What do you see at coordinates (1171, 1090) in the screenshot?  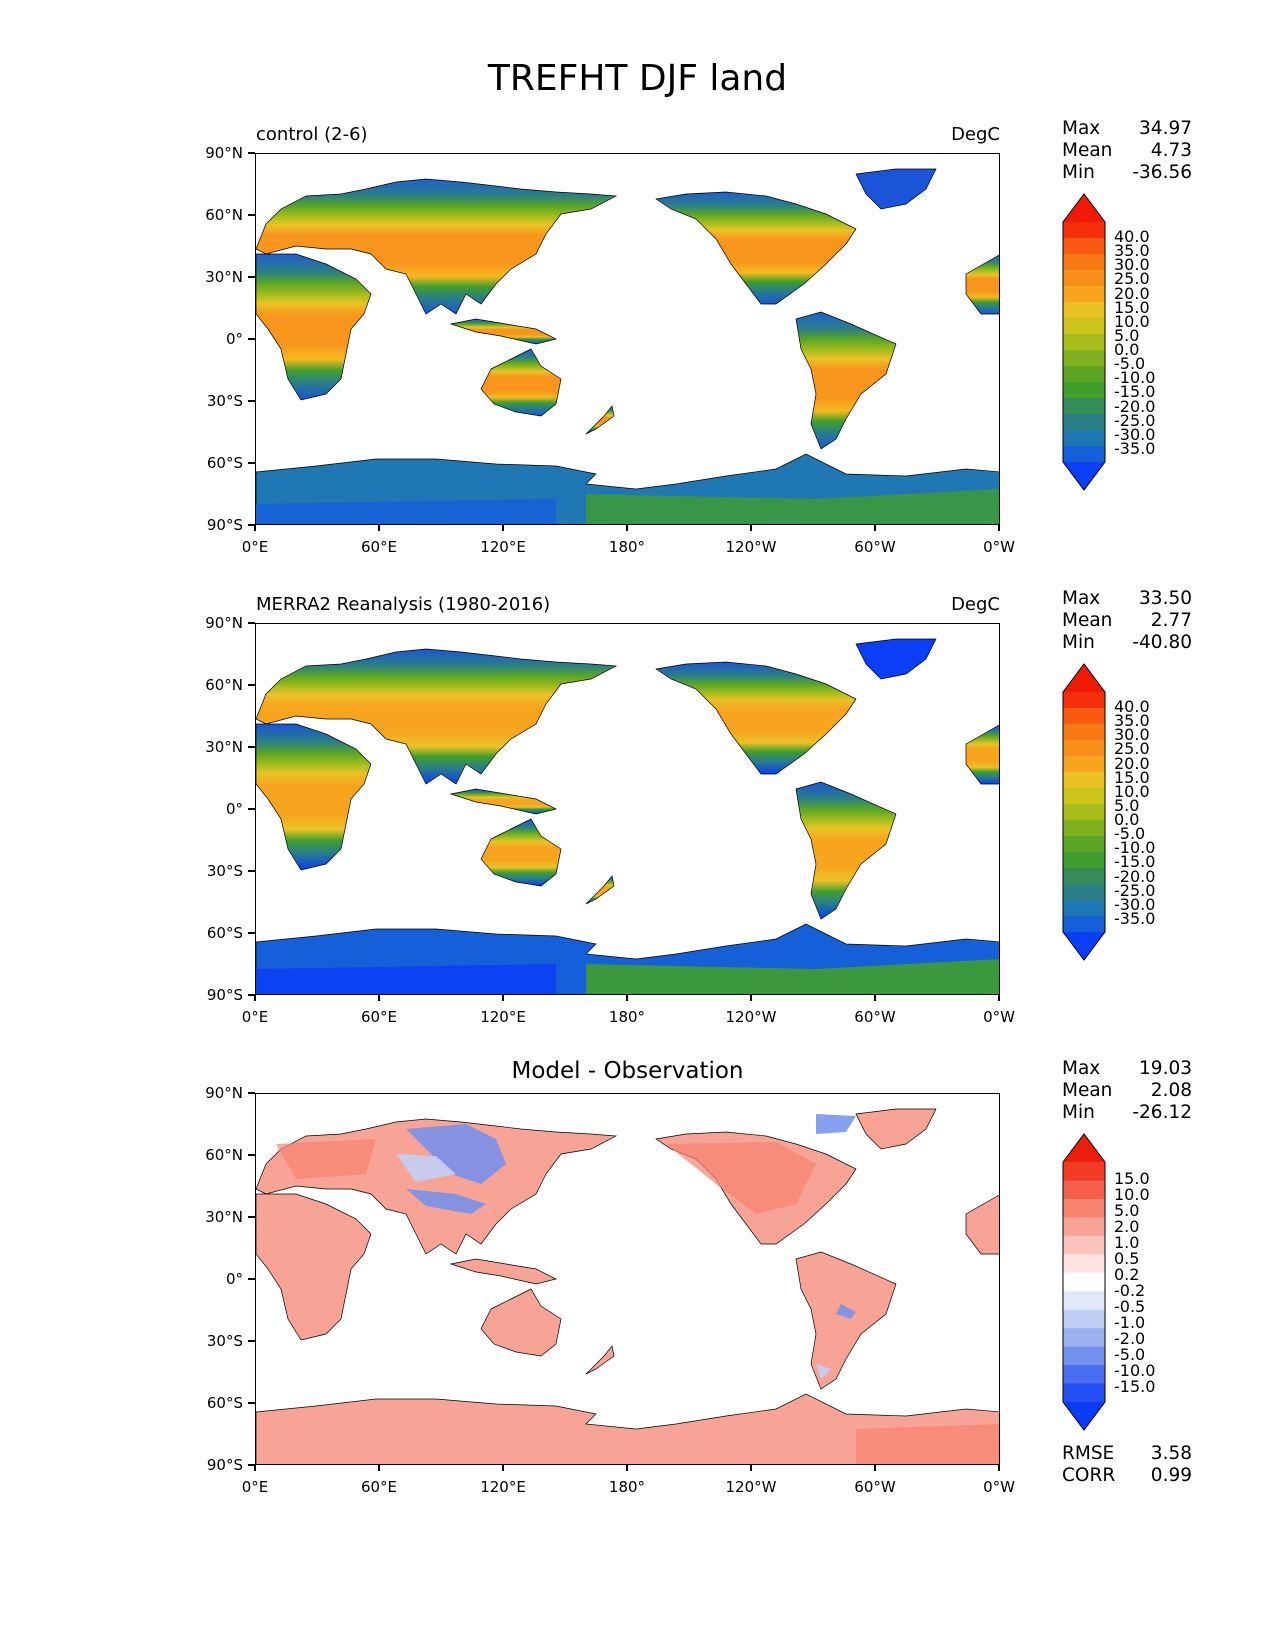 I see `stat-mean: 2.08` at bounding box center [1171, 1090].